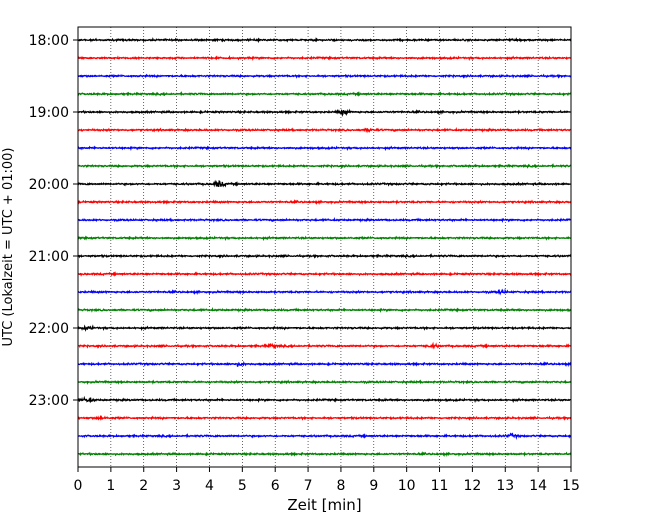 This screenshot has width=650, height=520. What do you see at coordinates (327, 480) in the screenshot?
I see `x-axis-ticks: 0 1 2 3 4 5 6 7 8 9 10 11 12 13 14 15` at bounding box center [327, 480].